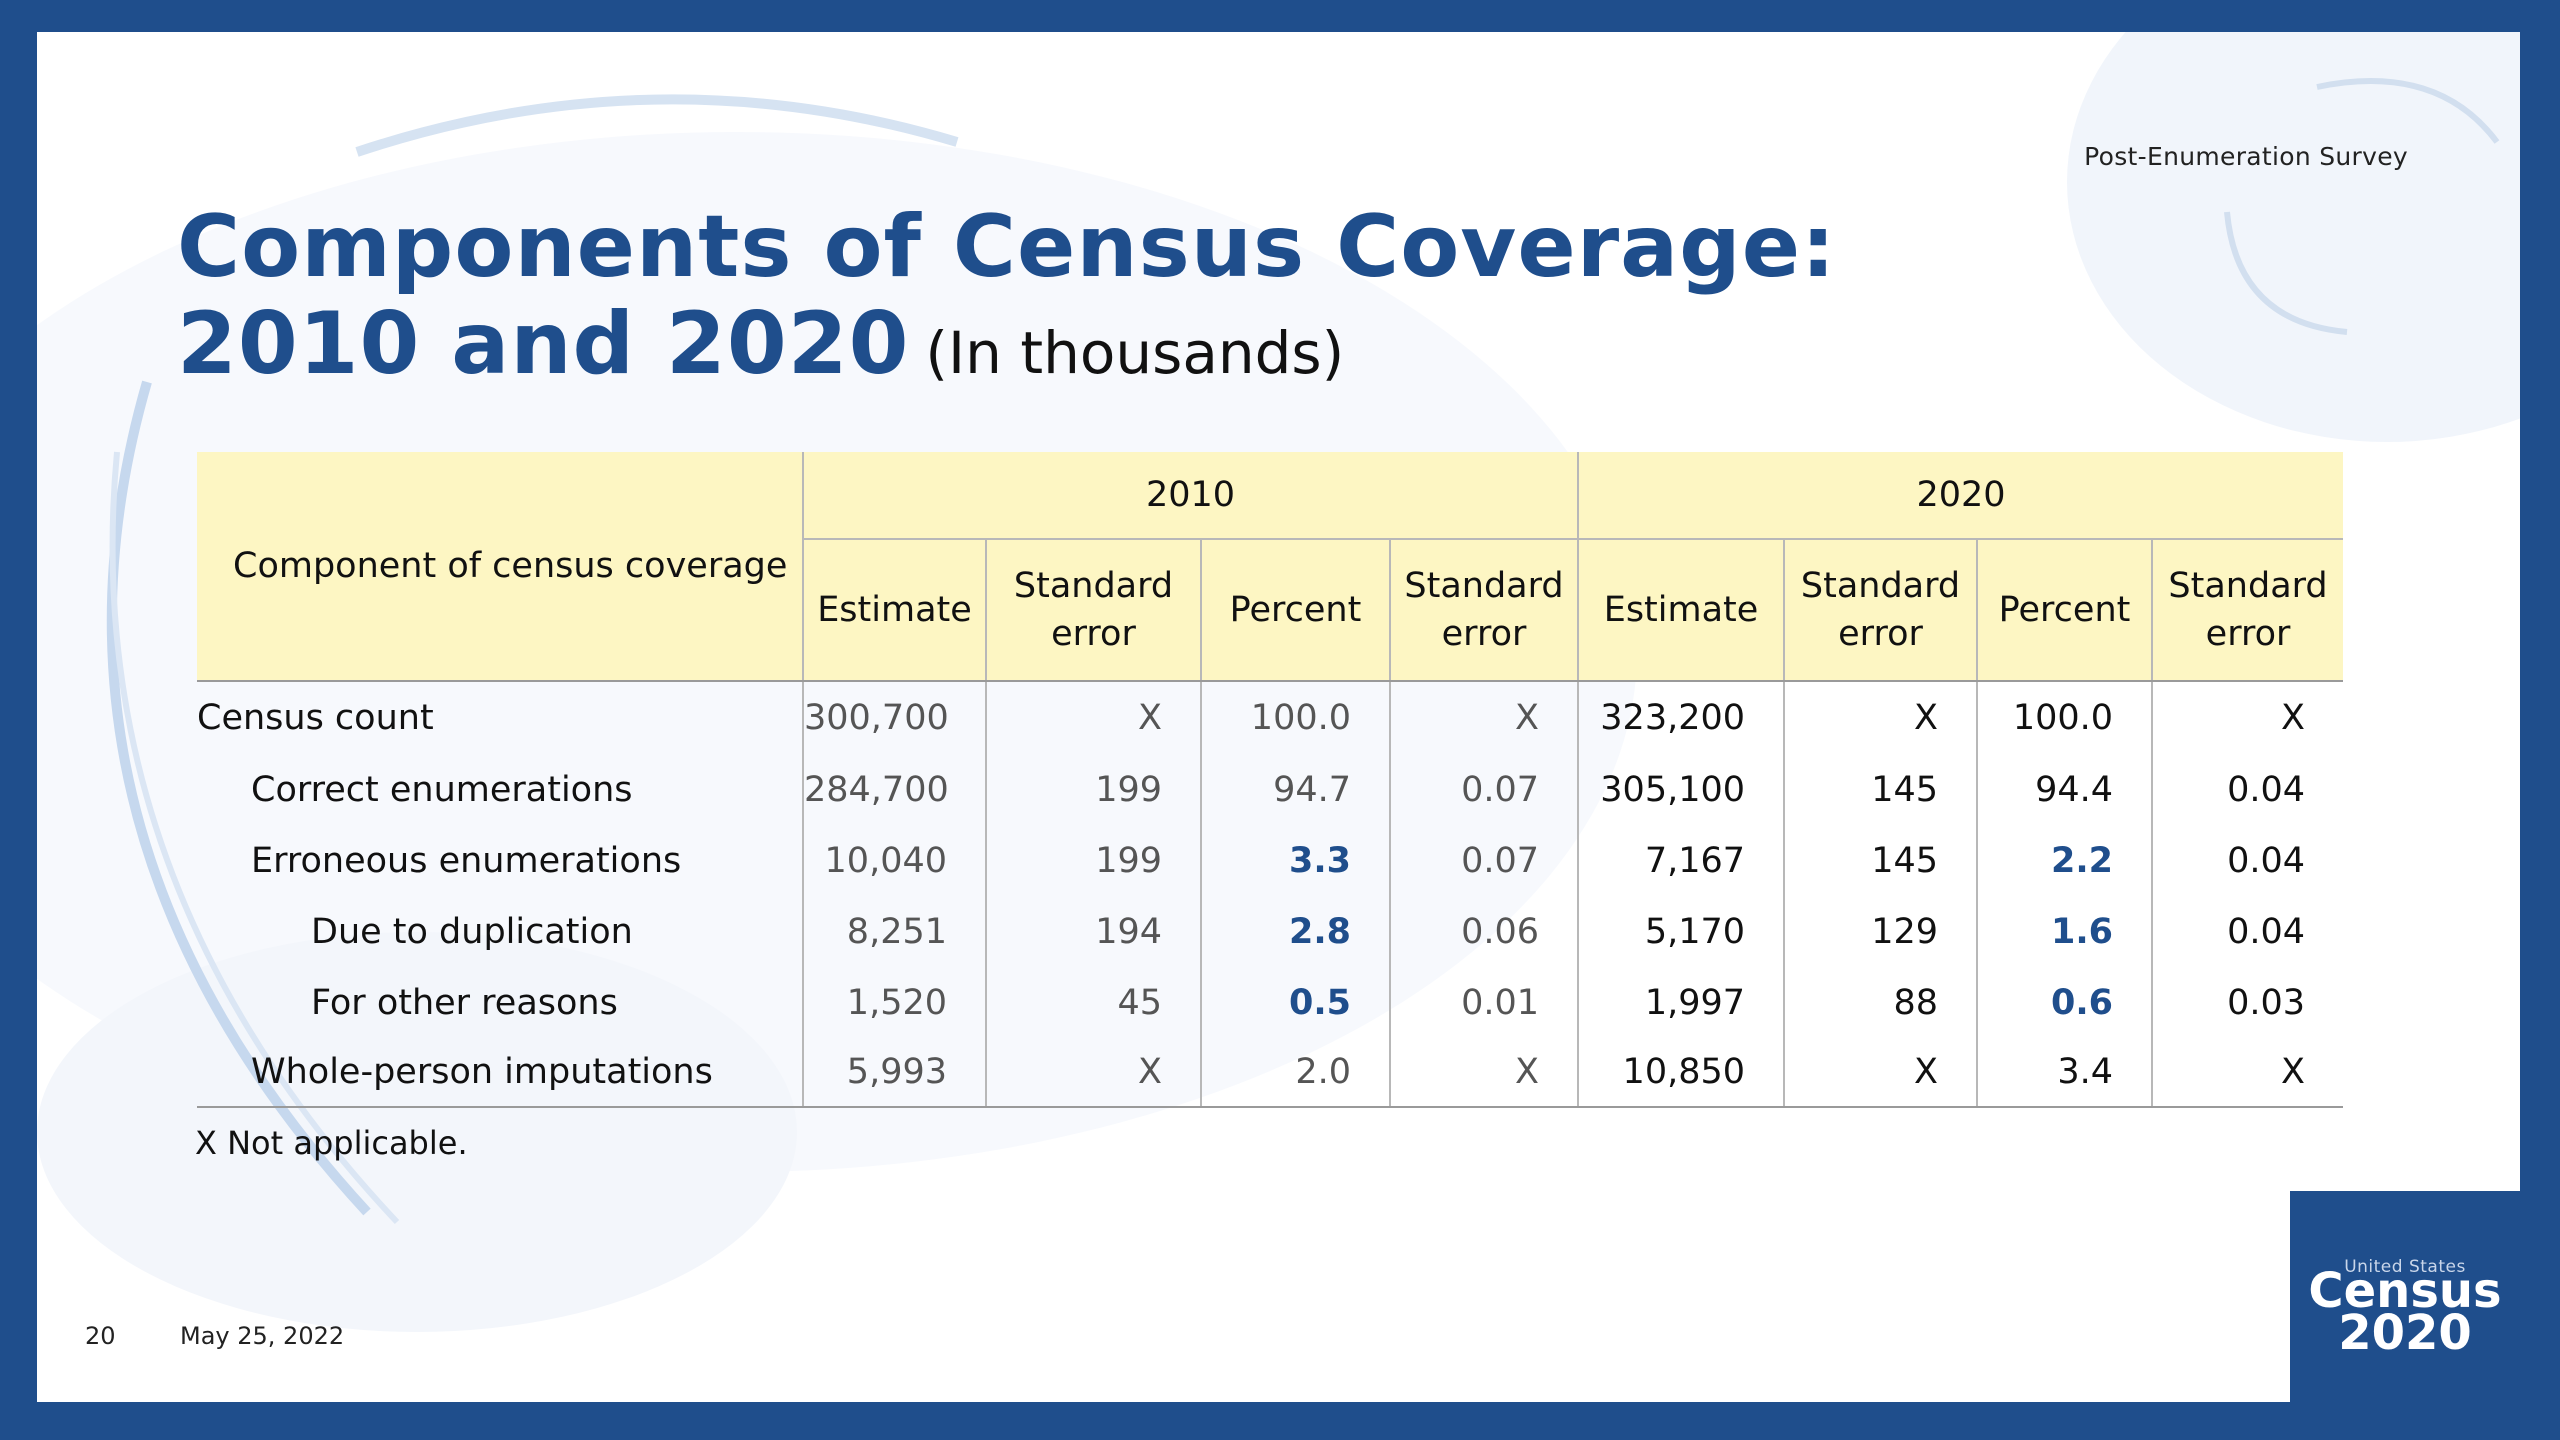 This screenshot has width=2560, height=1440. Describe the element at coordinates (464, 1002) in the screenshot. I see `row-label: For other reasons` at that location.